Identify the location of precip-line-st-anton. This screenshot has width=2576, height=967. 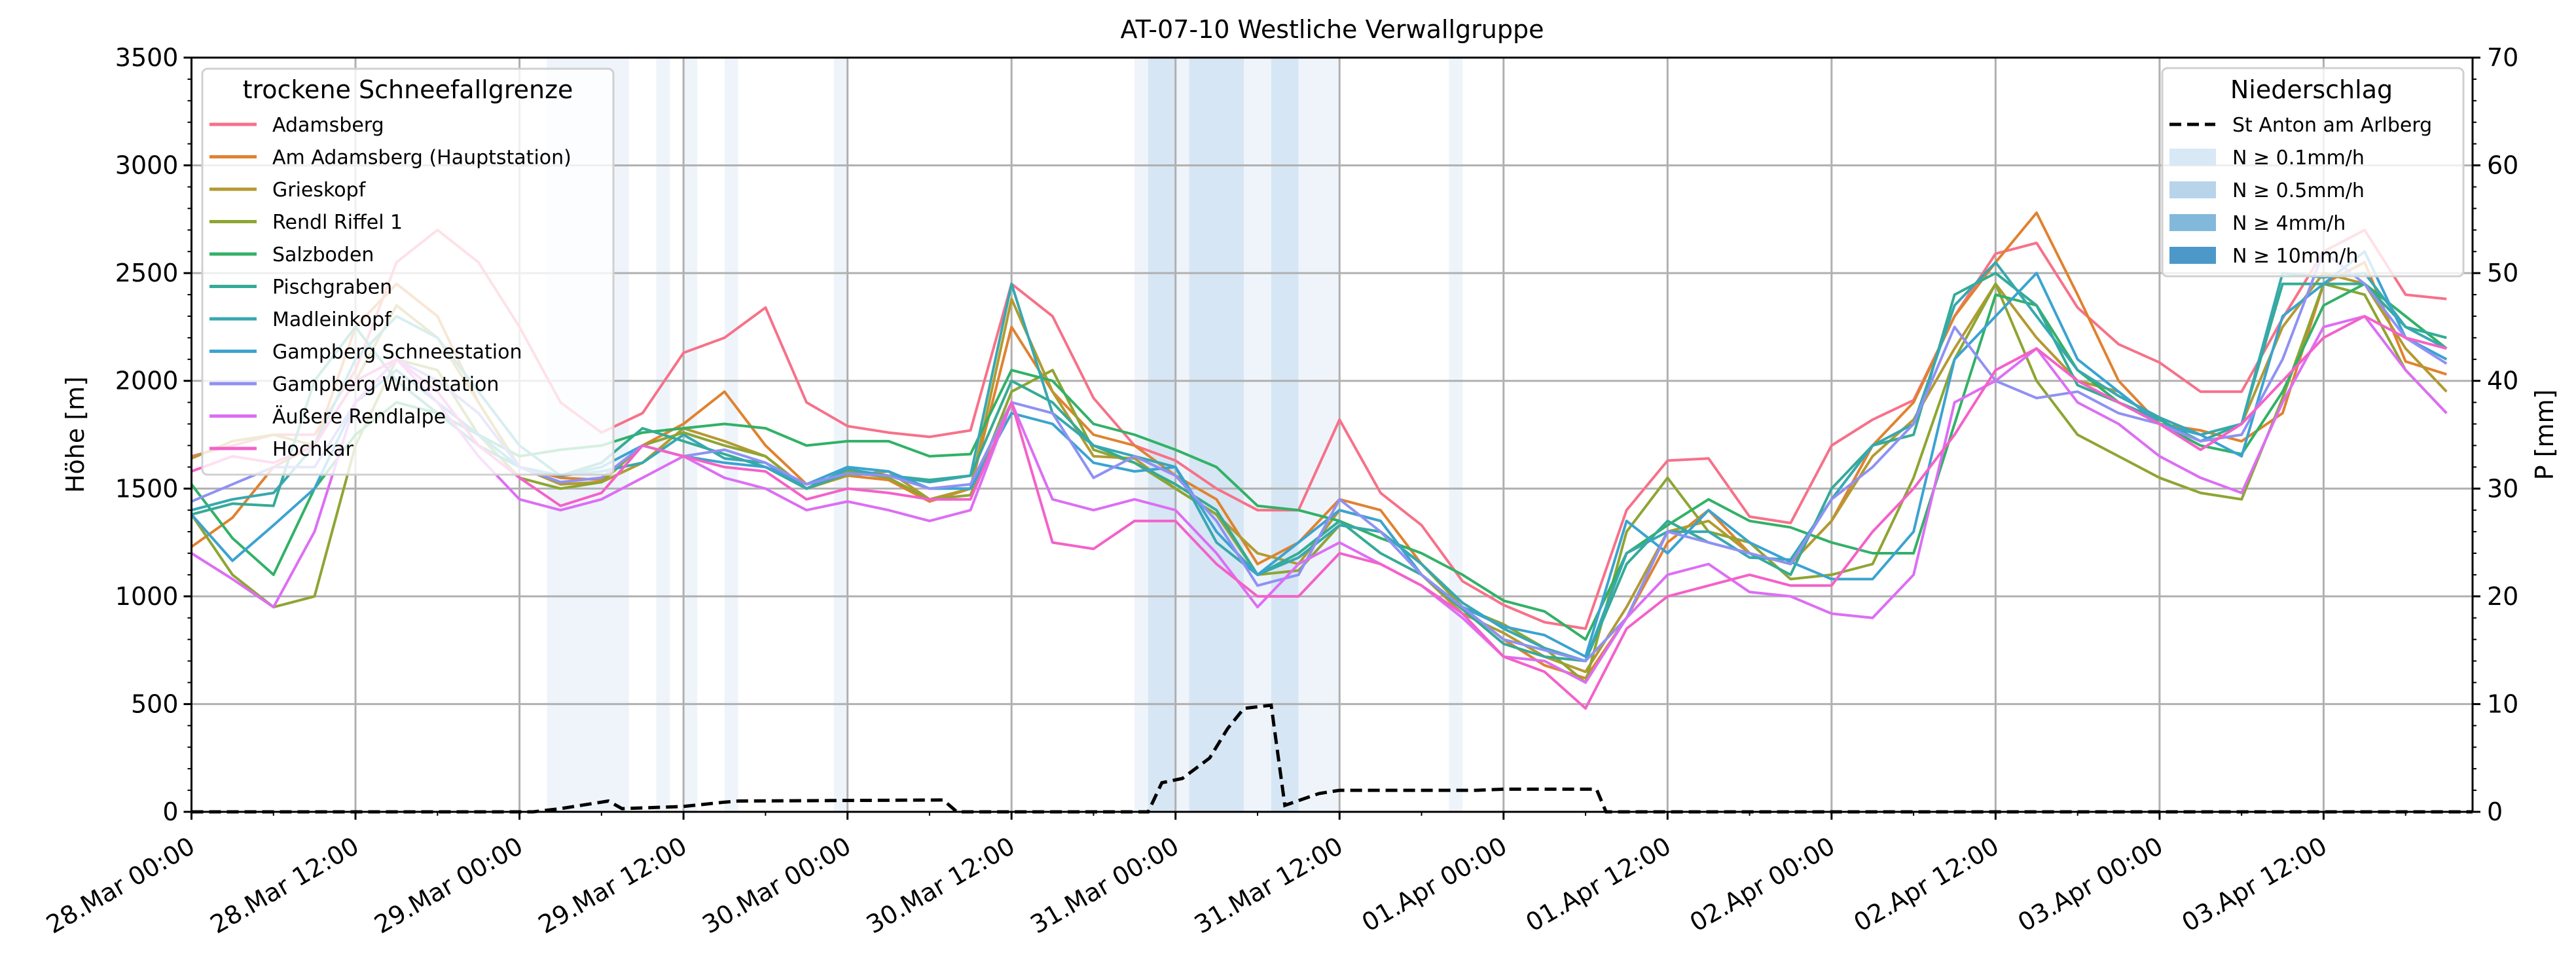
(1332, 758).